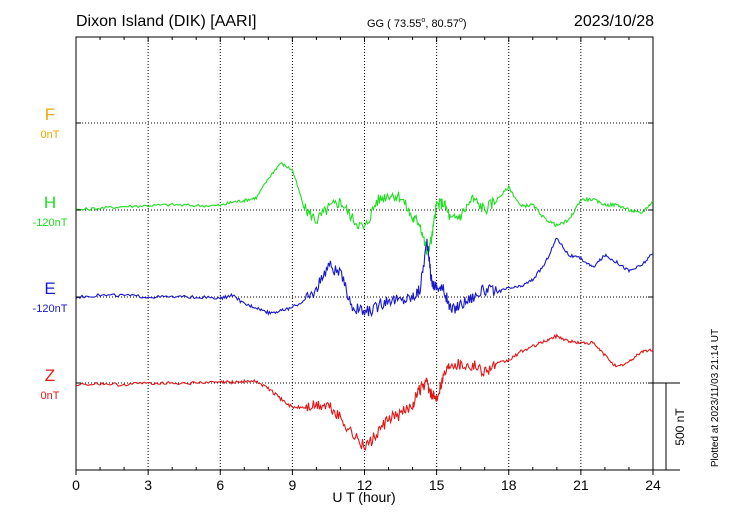 The width and height of the screenshot is (730, 520). Describe the element at coordinates (417, 23) in the screenshot. I see `station-coordinates: GG ( 73.55o, 80.57o)` at that location.